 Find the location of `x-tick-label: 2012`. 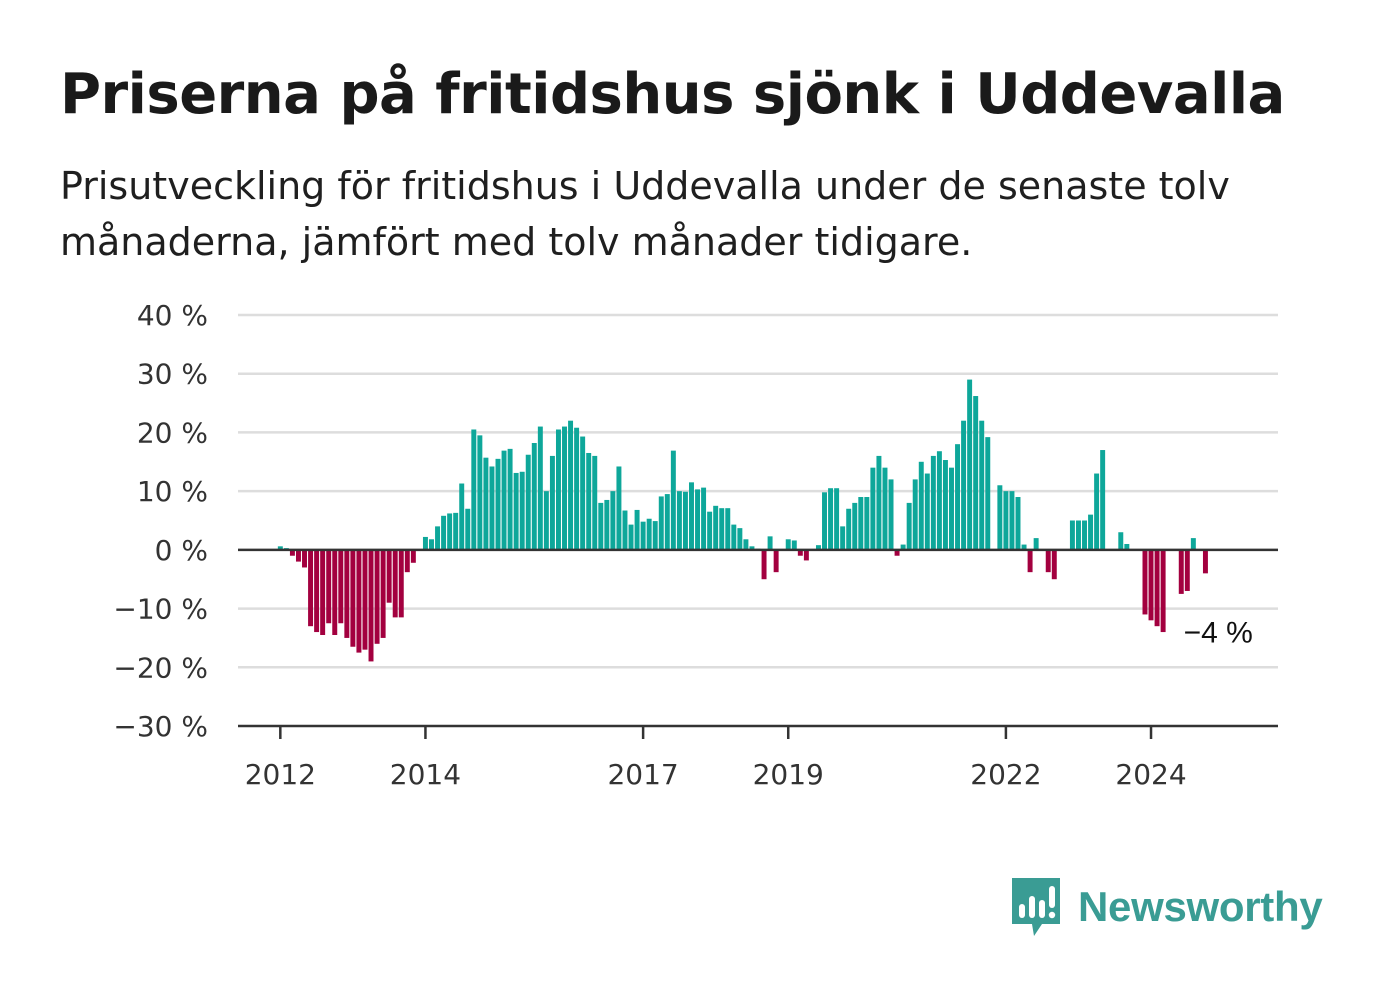

x-tick-label: 2012 is located at coordinates (280, 774).